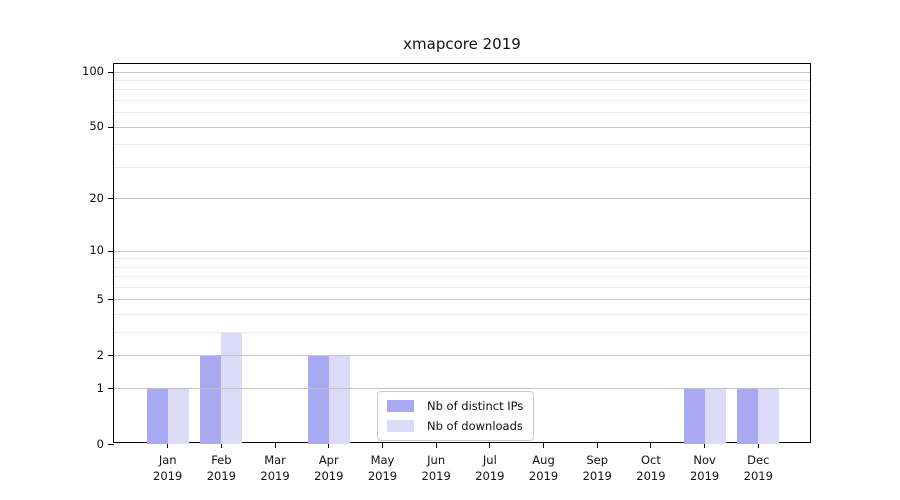 This screenshot has width=900, height=500. What do you see at coordinates (221, 468) in the screenshot?
I see `x-tick-label: Feb 2019` at bounding box center [221, 468].